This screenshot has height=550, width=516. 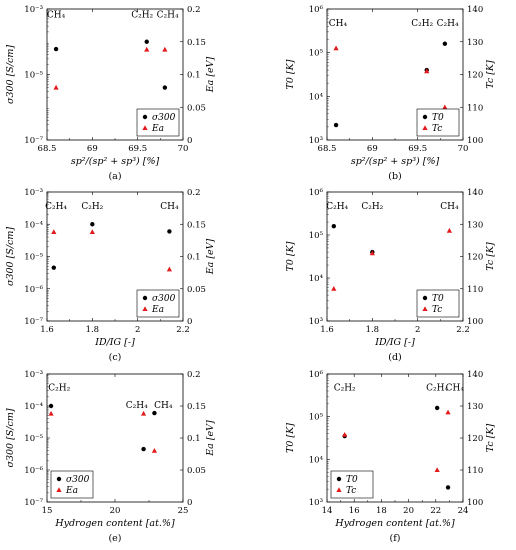 What do you see at coordinates (137, 330) in the screenshot?
I see `x-tick-label: 2` at bounding box center [137, 330].